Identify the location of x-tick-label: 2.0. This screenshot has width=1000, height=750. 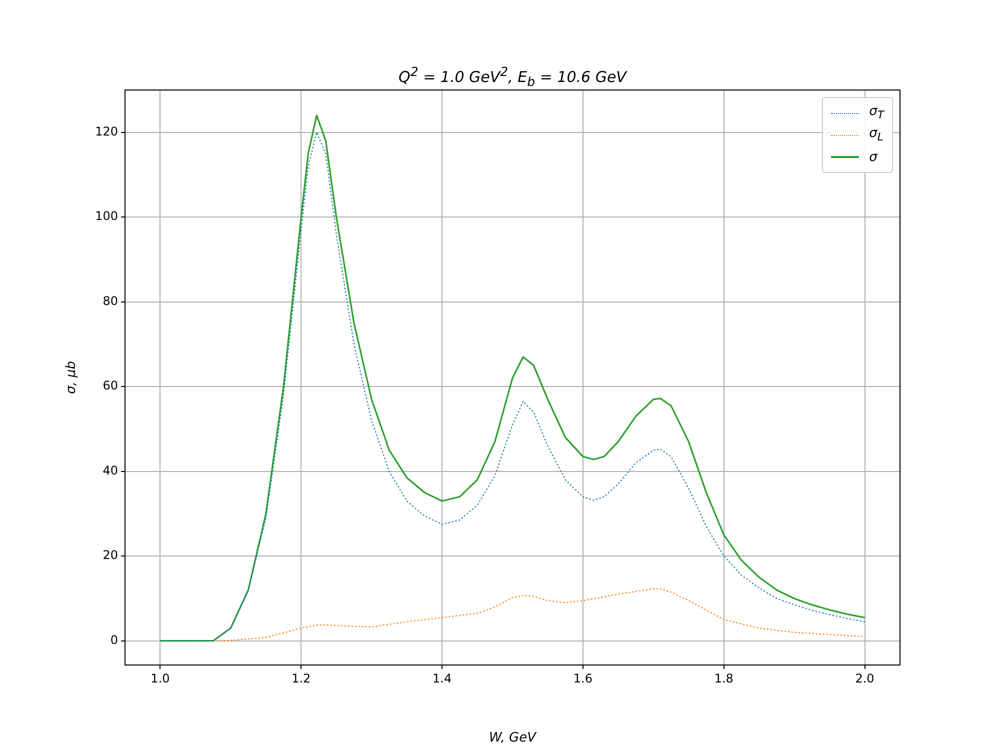
(864, 678).